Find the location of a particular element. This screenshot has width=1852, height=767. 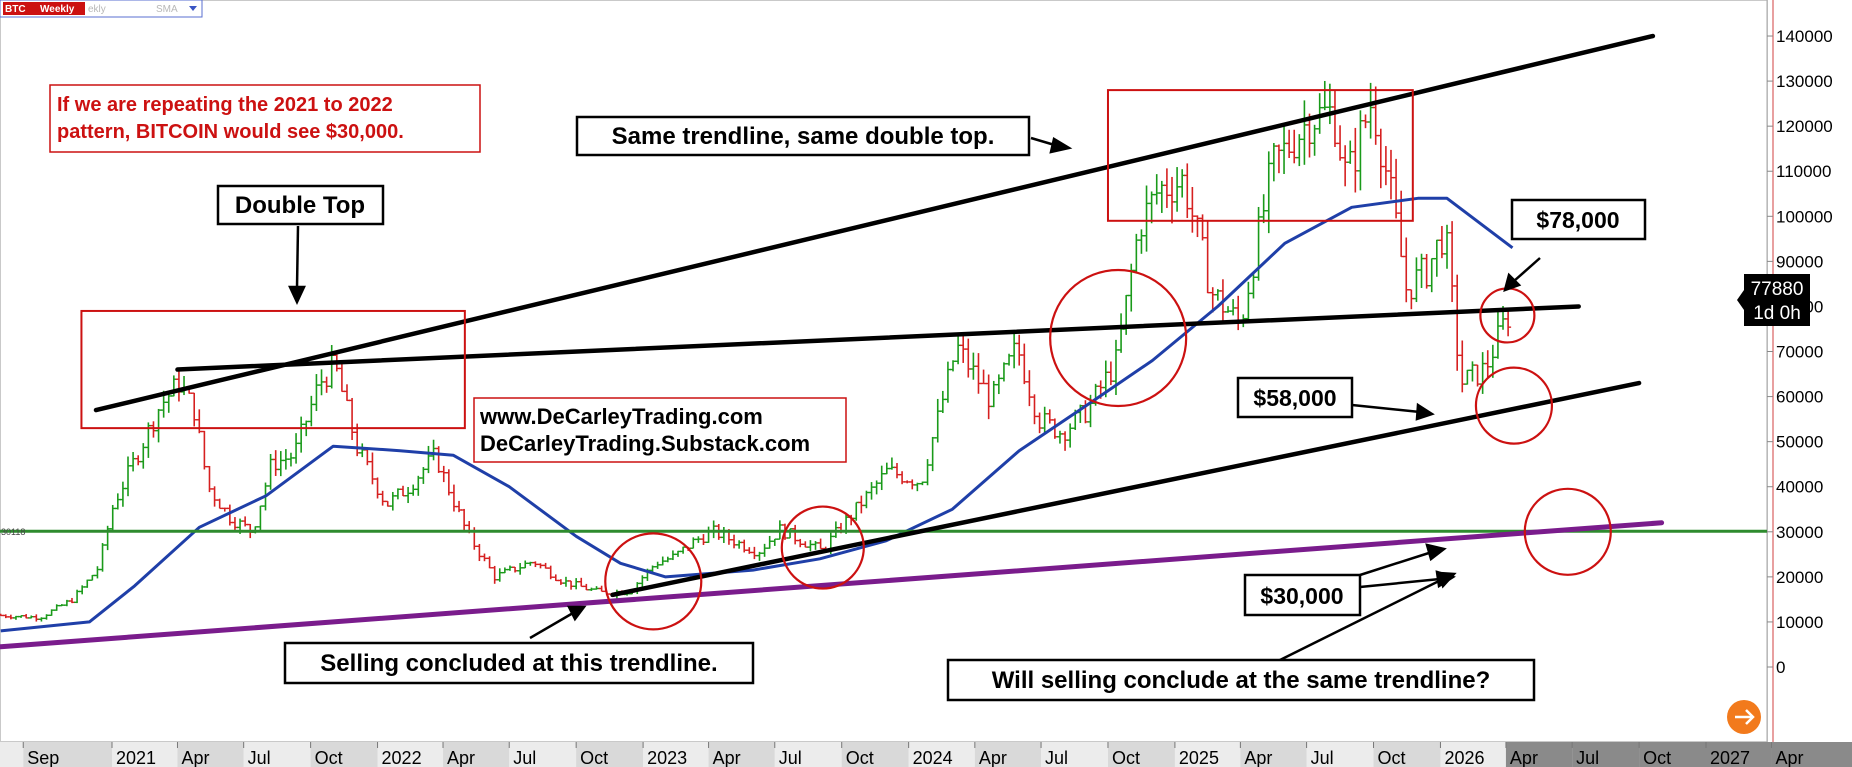

double-top-label: Double Top is located at coordinates (300, 205).